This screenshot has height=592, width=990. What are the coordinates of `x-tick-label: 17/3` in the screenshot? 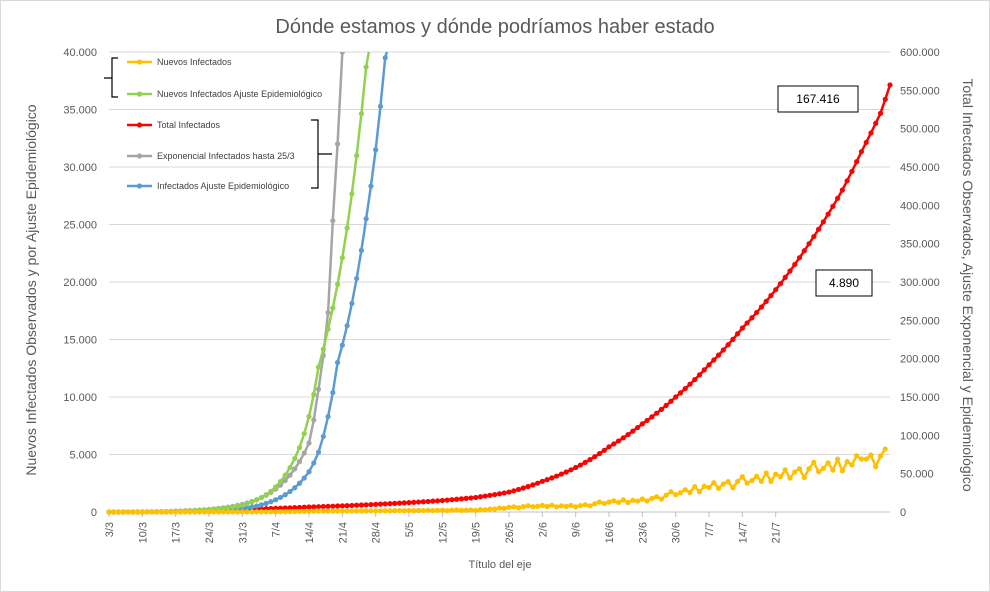 It's located at (177, 532).